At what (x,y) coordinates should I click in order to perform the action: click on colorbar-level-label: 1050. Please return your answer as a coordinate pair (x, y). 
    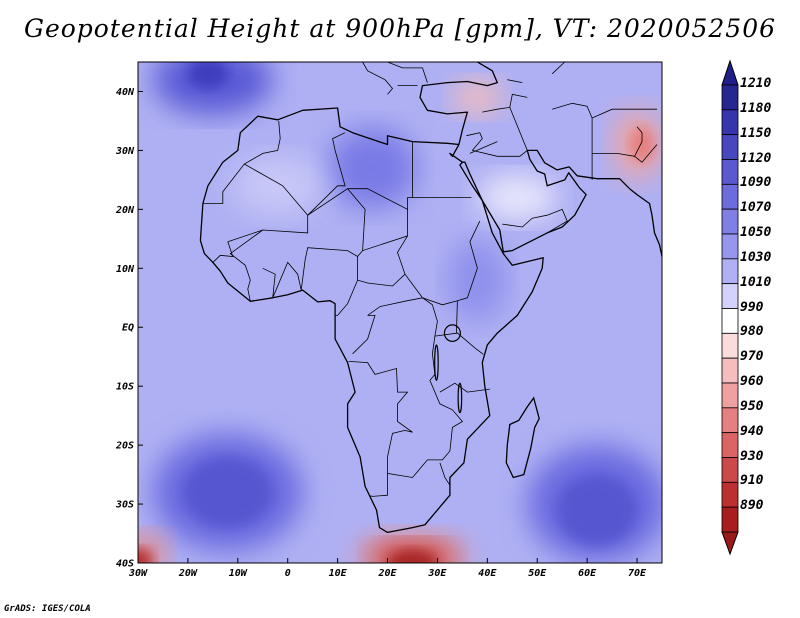
    Looking at the image, I should click on (756, 232).